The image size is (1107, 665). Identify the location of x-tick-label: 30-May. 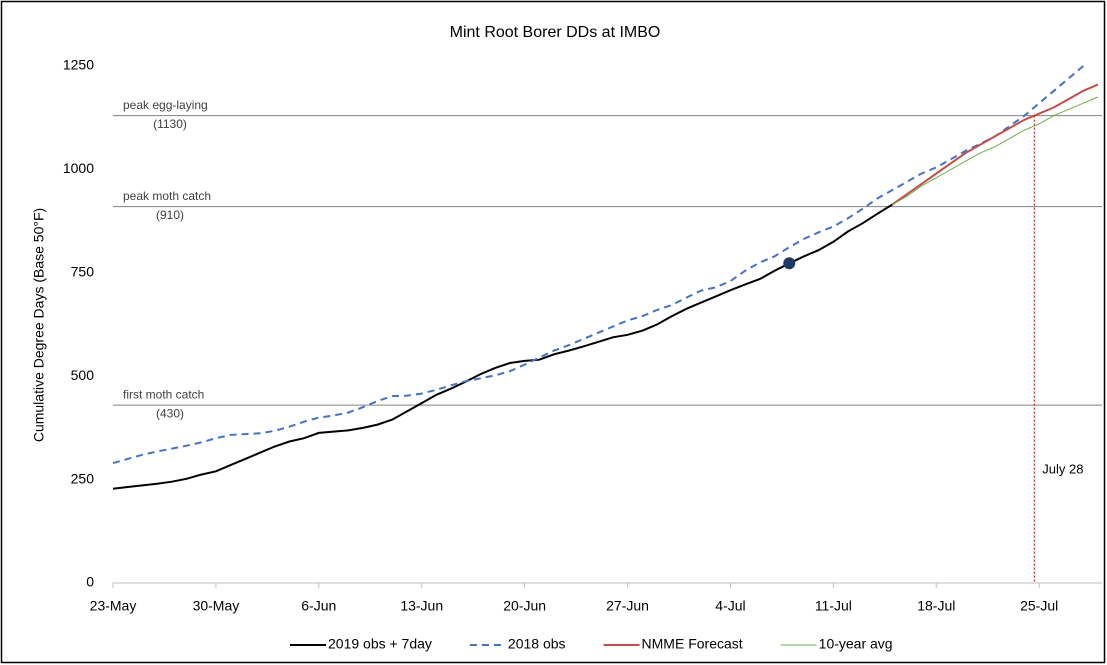
(216, 606).